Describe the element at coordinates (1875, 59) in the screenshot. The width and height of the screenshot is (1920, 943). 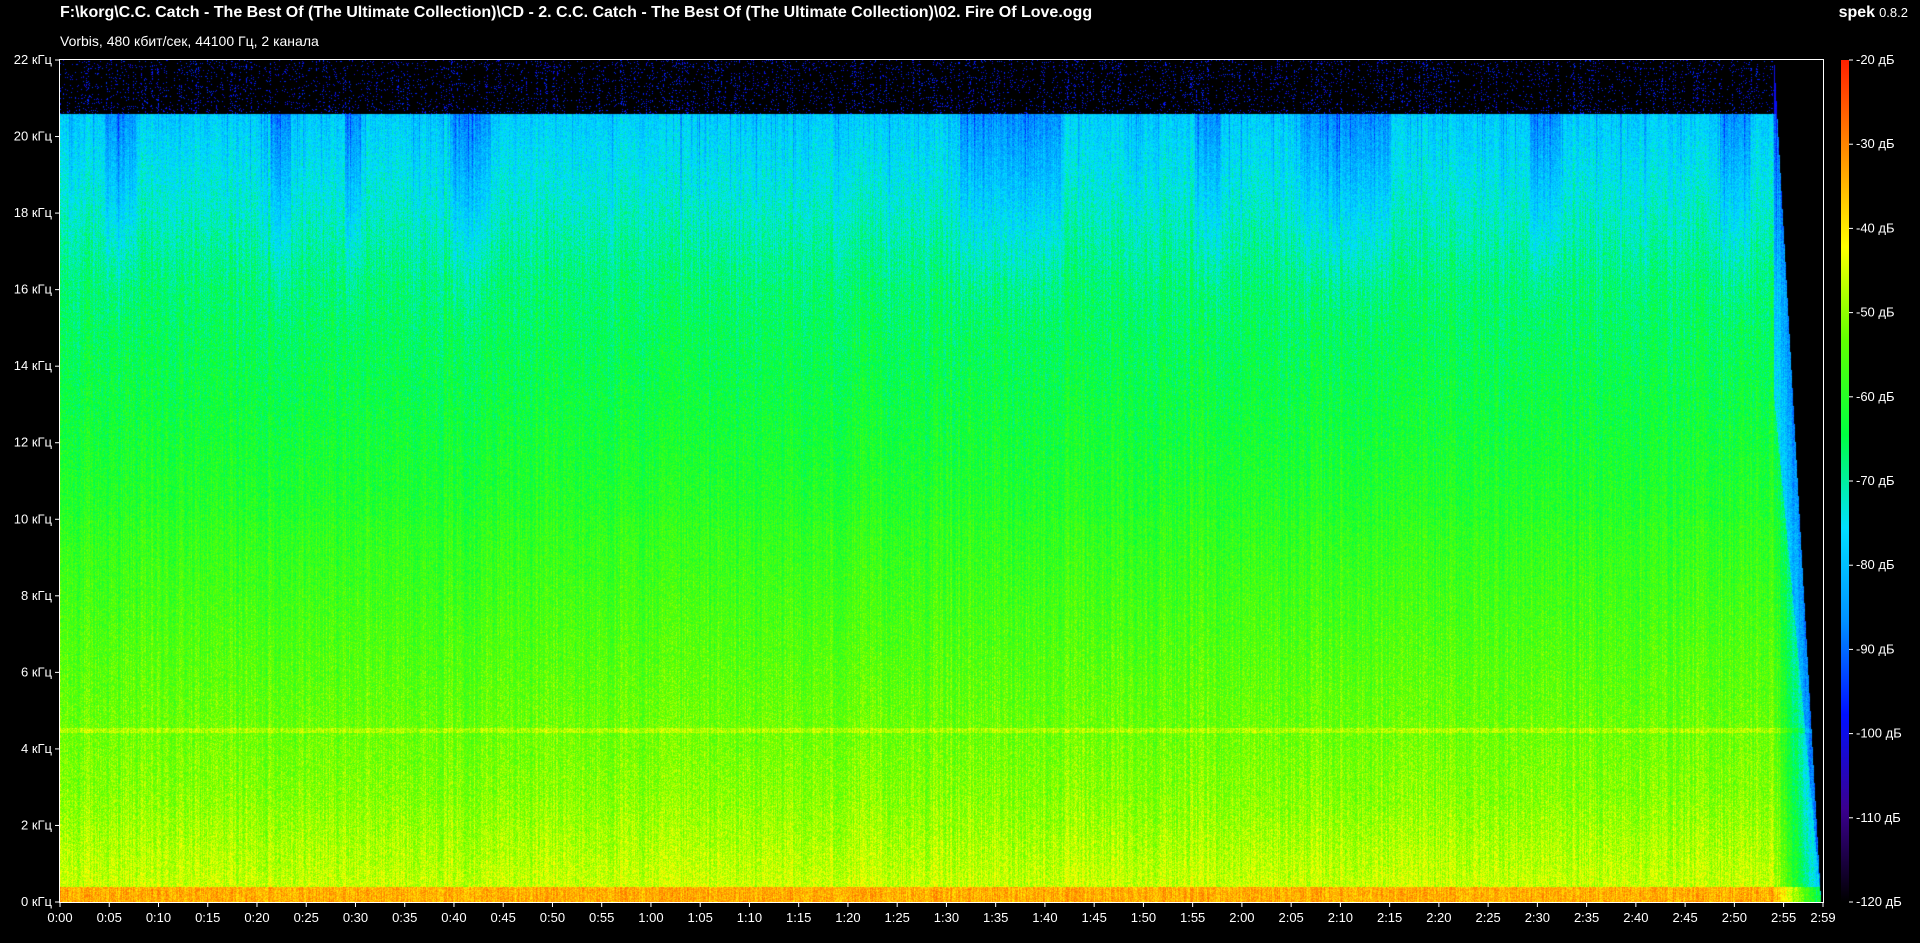
I see `db-tick-label: -20 дБ` at that location.